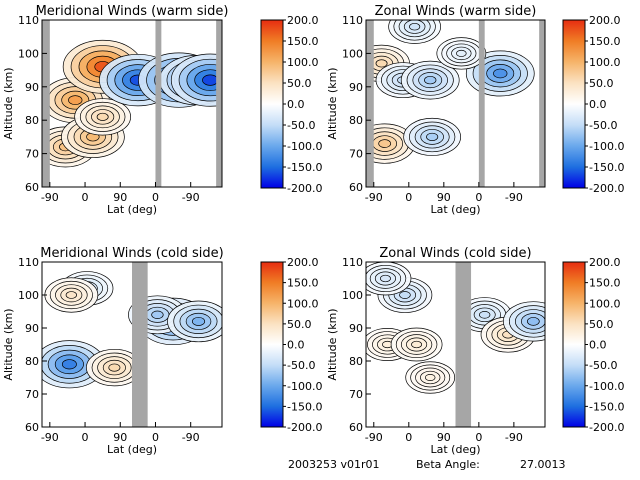  I want to click on chart-title: Meridional Winds (cold side), so click(131, 253).